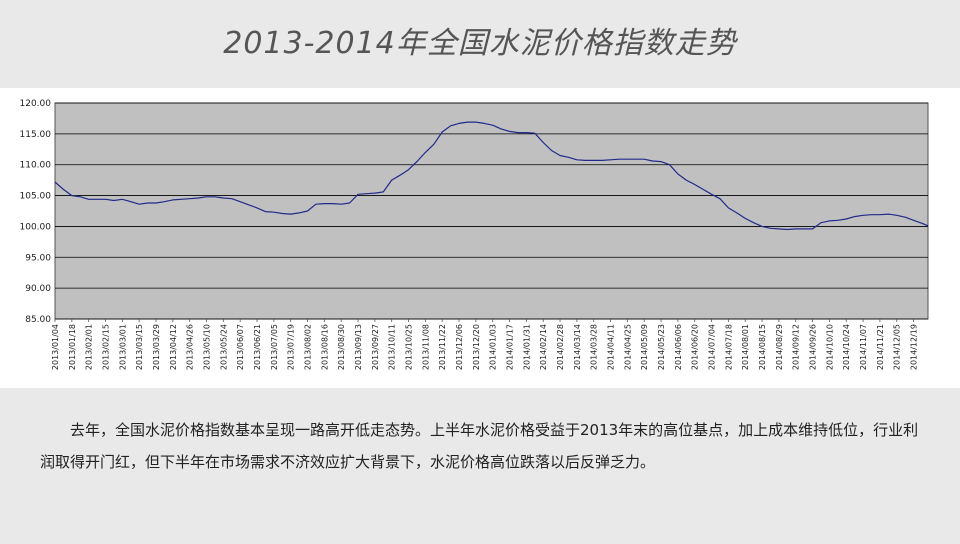 This screenshot has width=960, height=544. I want to click on y-tick-label: 115.00, so click(36, 135).